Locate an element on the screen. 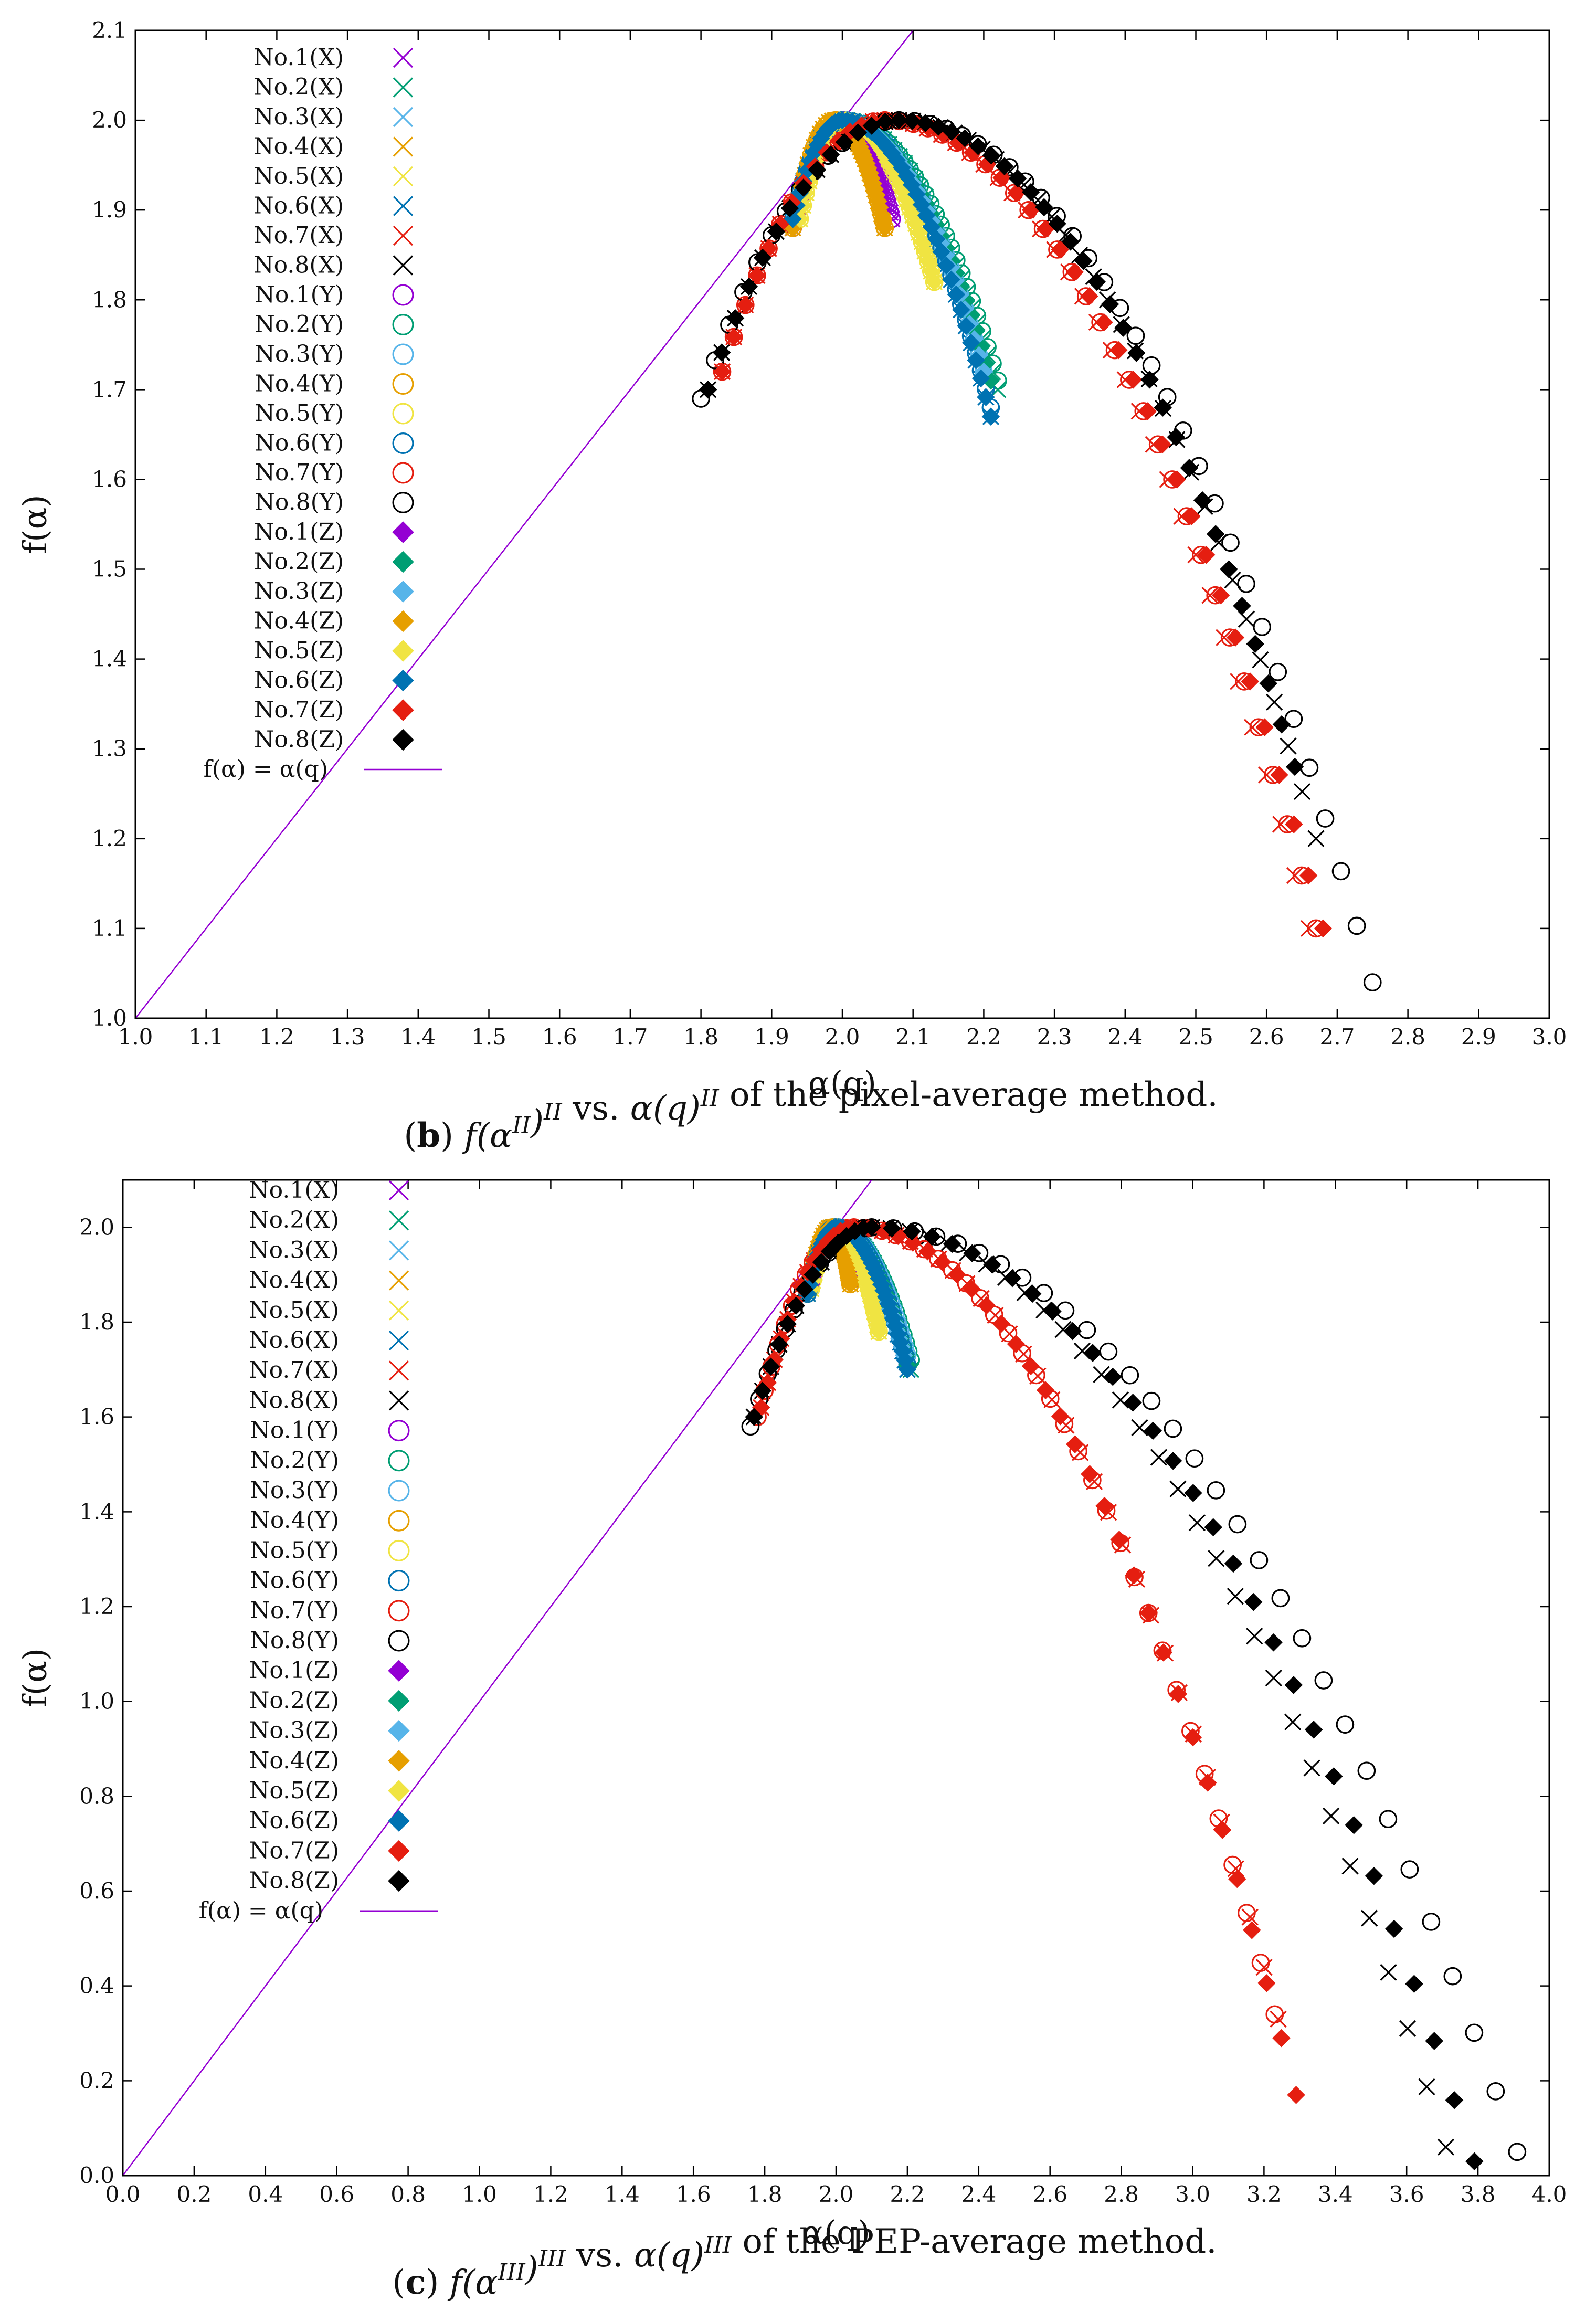 This screenshot has width=1596, height=2311. caption-superscript: II is located at coordinates (521, 1126).